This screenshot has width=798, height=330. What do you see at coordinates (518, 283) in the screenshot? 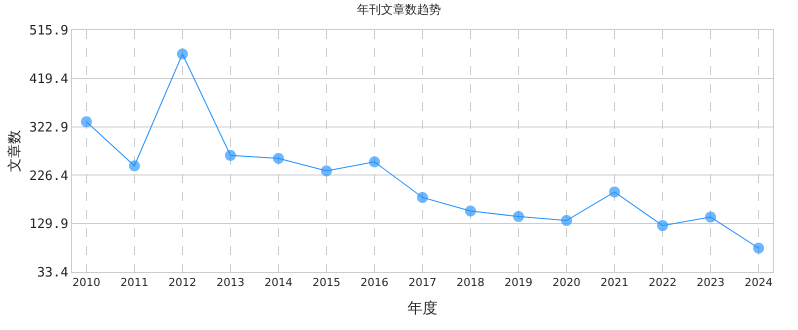
I see `x-tick-label: 2019` at bounding box center [518, 283].